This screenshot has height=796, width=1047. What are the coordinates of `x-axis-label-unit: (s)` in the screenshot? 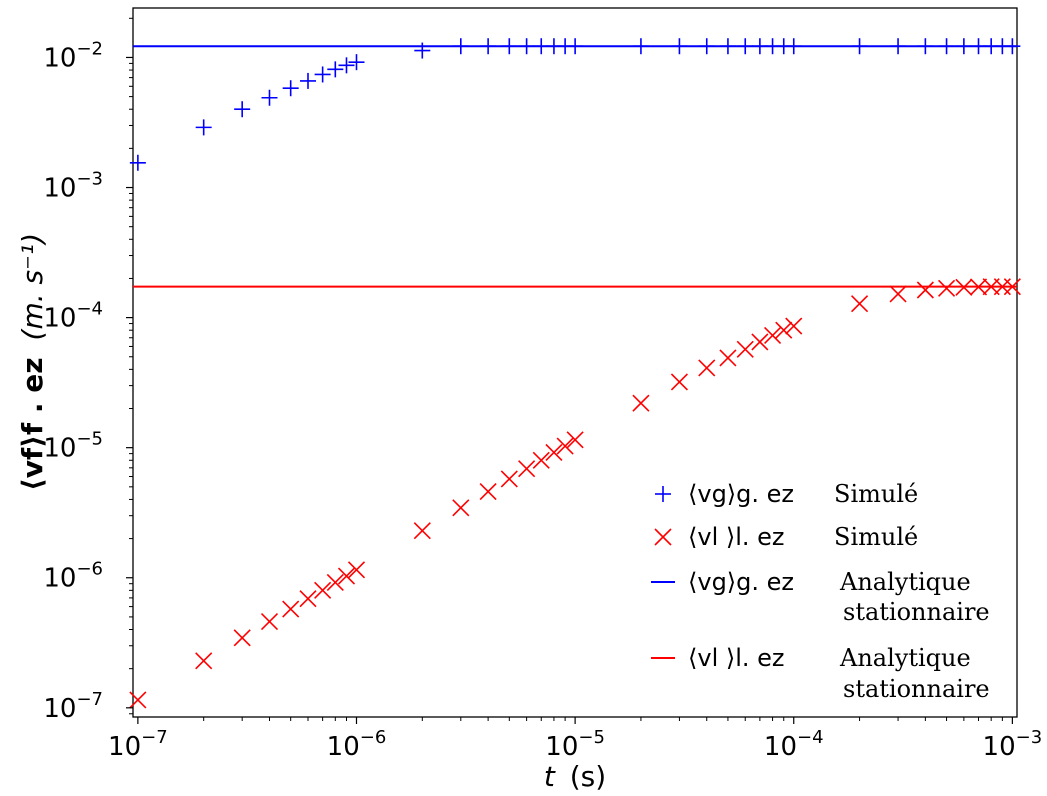 It's located at (588, 776).